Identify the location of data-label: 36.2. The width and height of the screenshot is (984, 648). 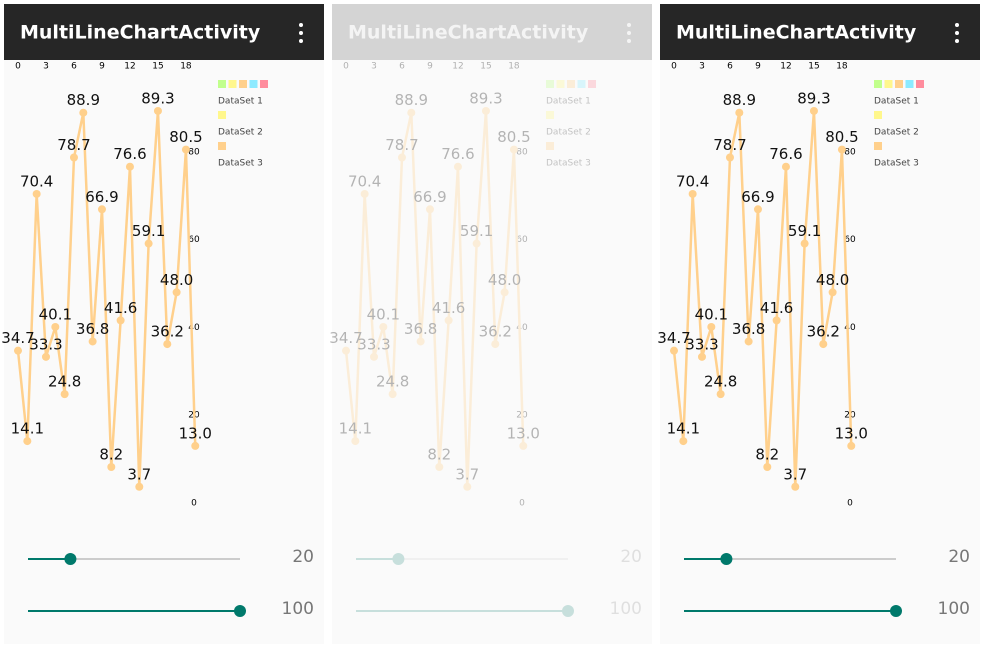
(167, 332).